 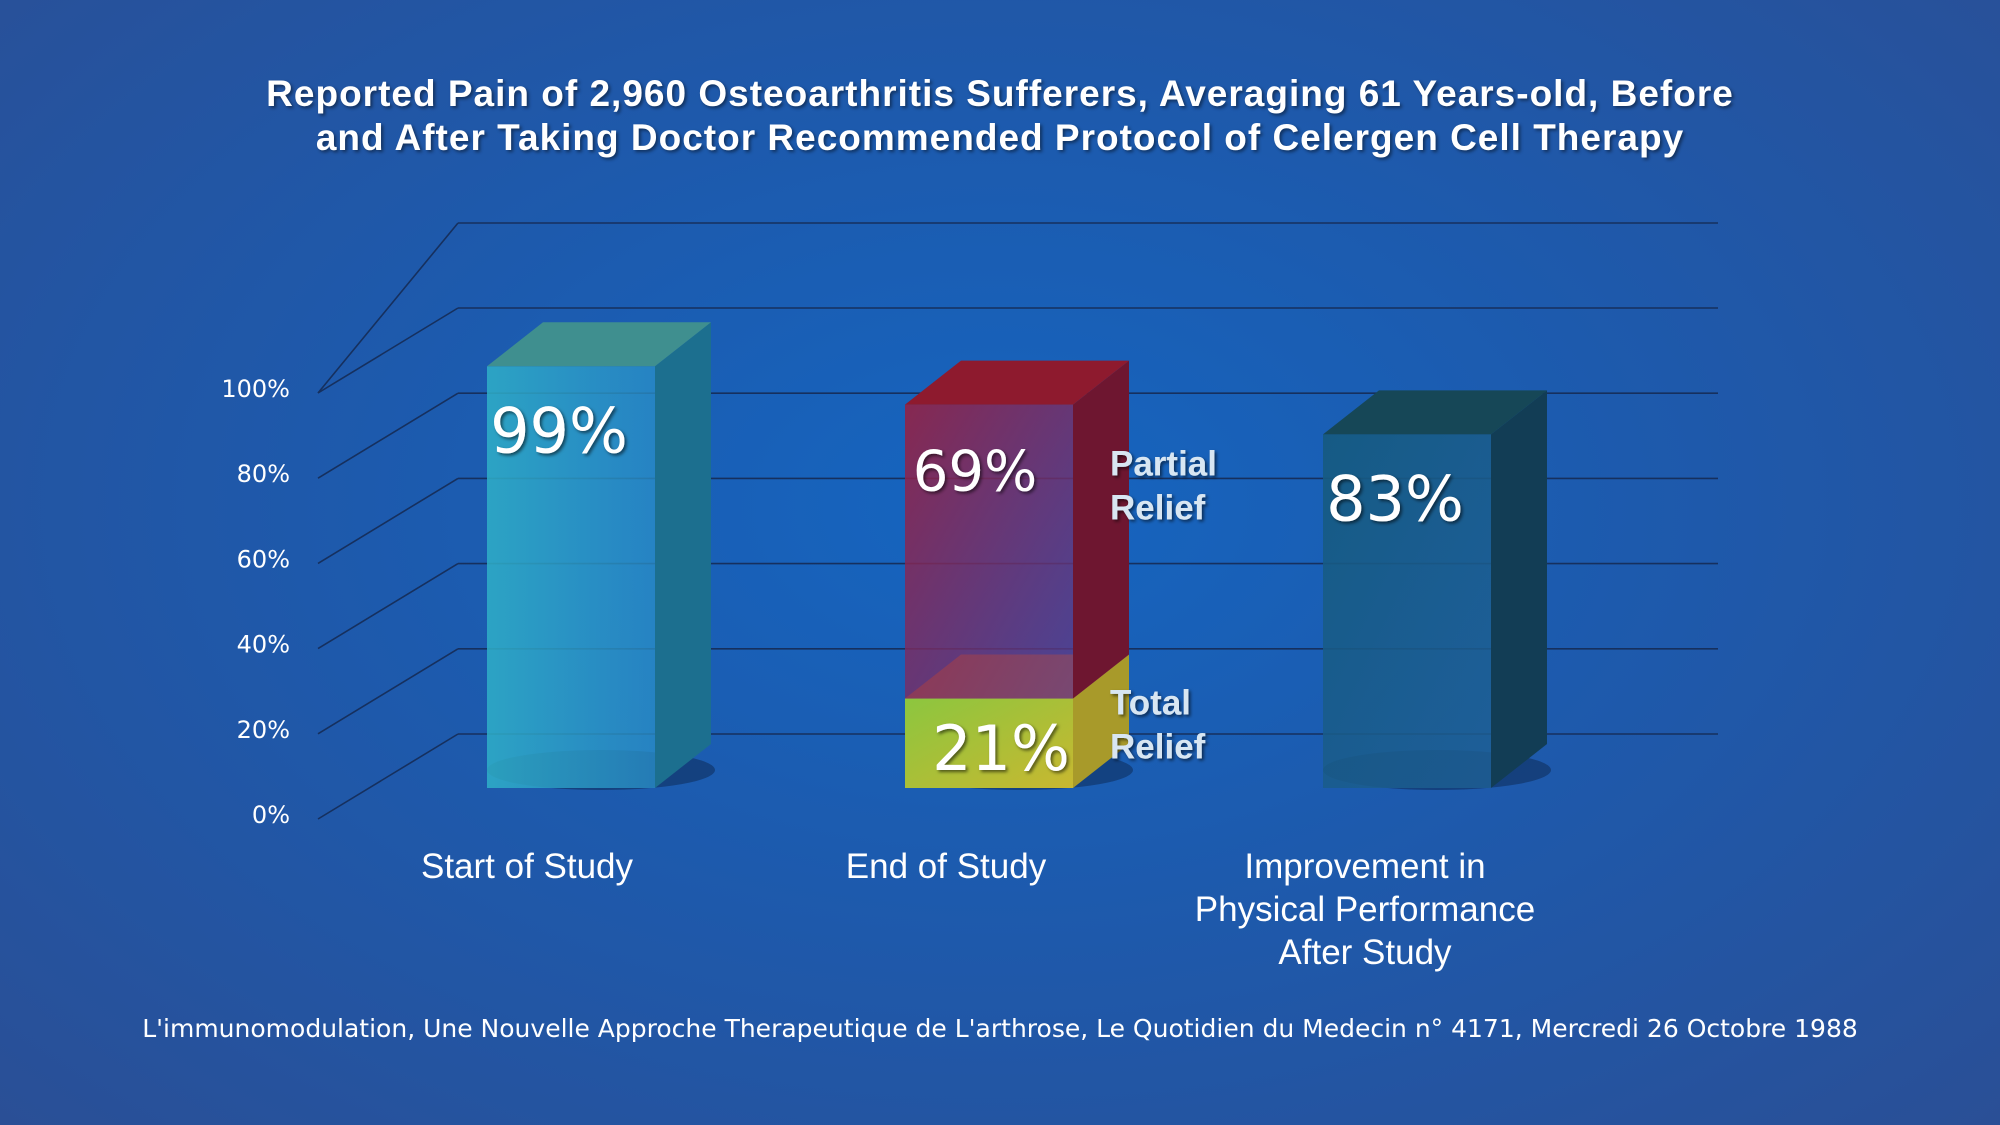 I want to click on bar-value-label: 21%, so click(x=1001, y=748).